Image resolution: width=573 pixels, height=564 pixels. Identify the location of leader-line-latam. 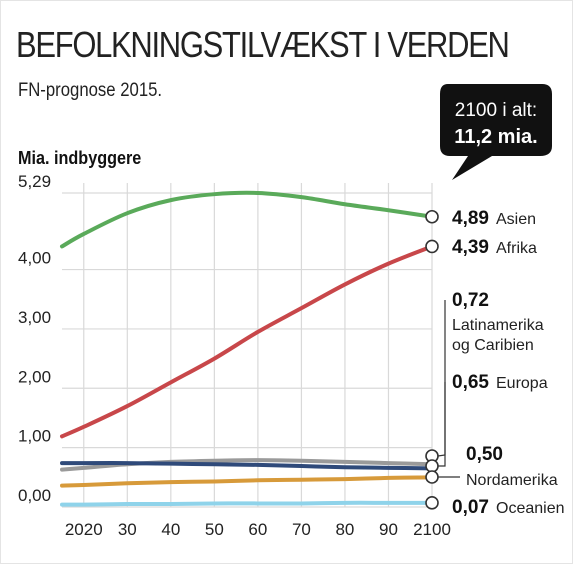
(441, 378).